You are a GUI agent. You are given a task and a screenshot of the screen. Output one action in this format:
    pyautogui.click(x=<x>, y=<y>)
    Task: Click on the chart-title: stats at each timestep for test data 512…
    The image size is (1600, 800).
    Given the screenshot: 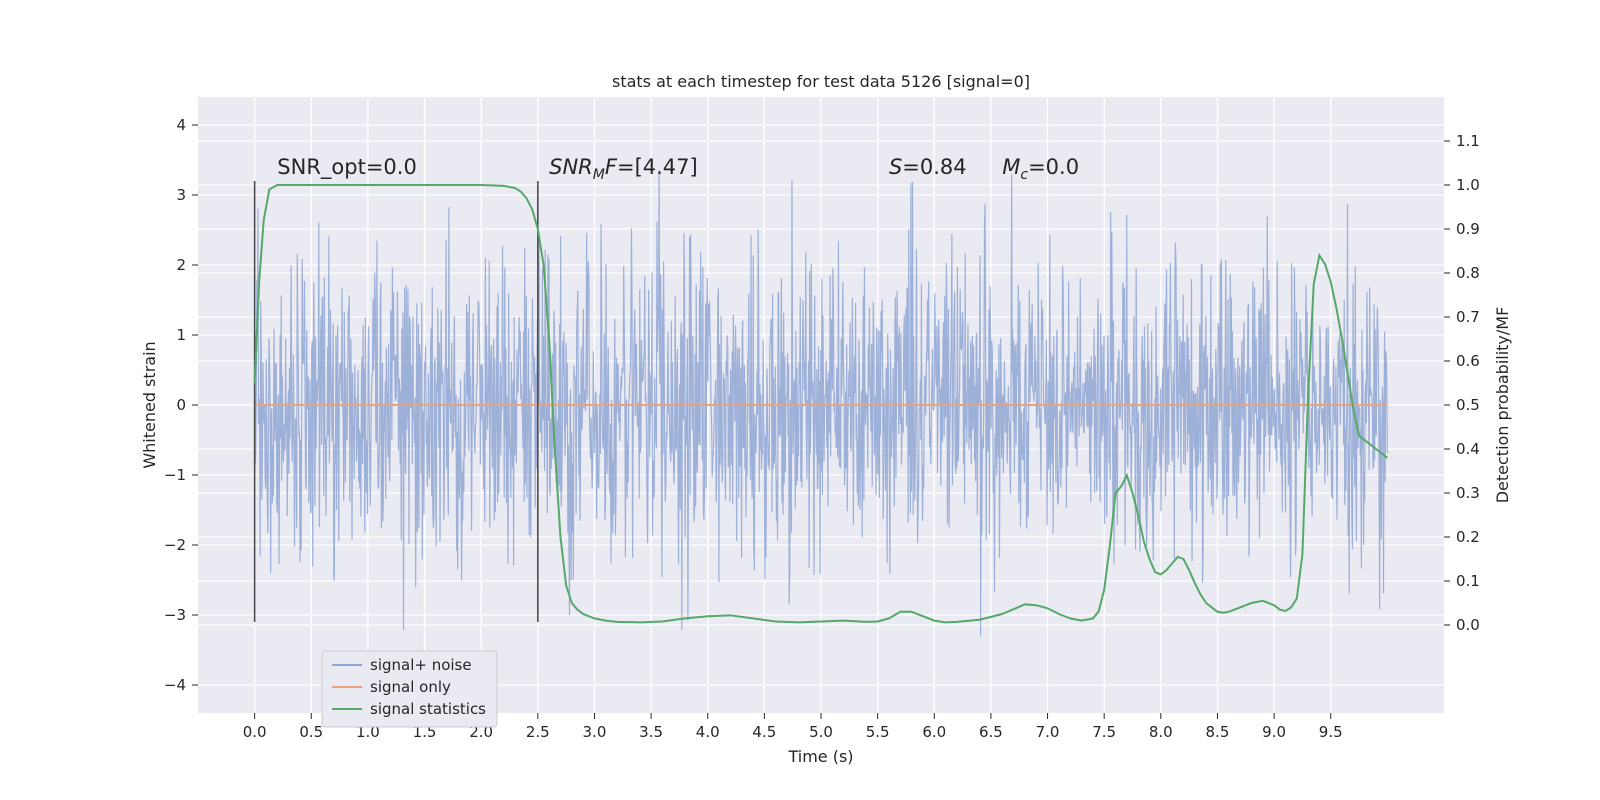 What is the action you would take?
    pyautogui.click(x=821, y=81)
    